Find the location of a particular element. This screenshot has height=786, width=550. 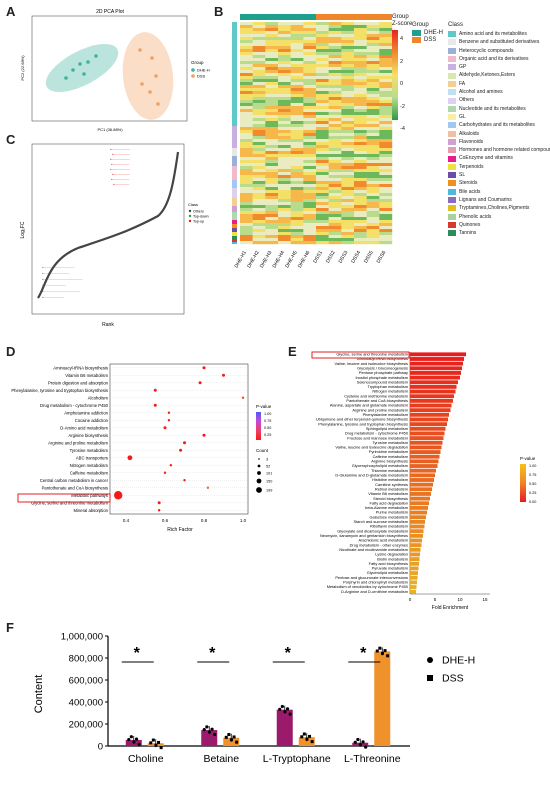

enrichment-pathway-label: Galactose metabolism is located at coordinates (389, 516).